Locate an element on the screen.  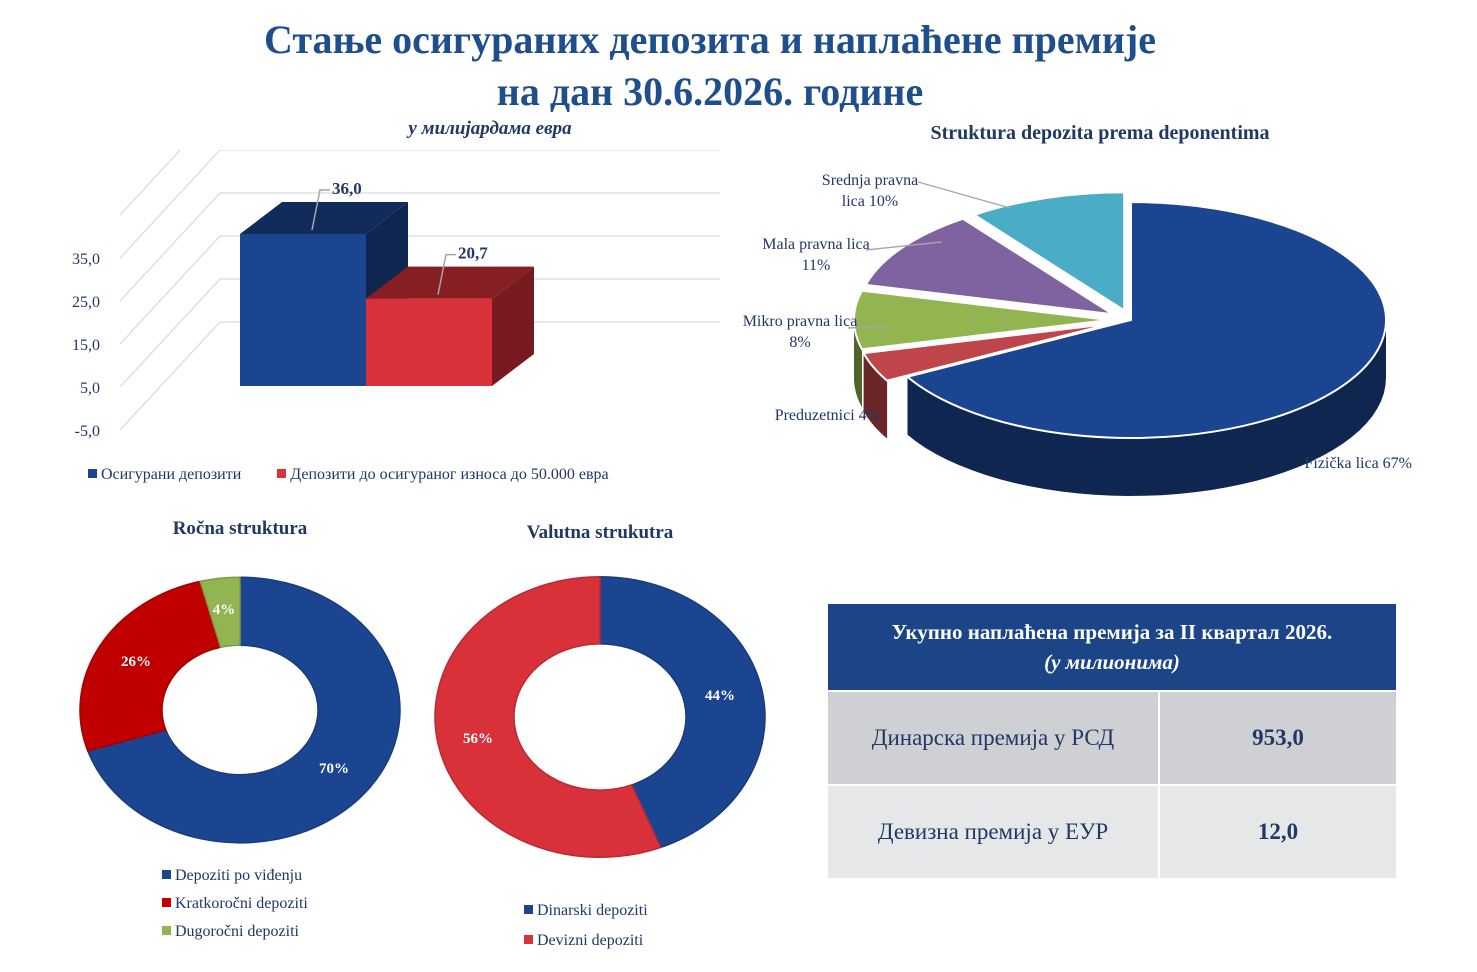
legend-label: Dinarski depoziti is located at coordinates (592, 910).